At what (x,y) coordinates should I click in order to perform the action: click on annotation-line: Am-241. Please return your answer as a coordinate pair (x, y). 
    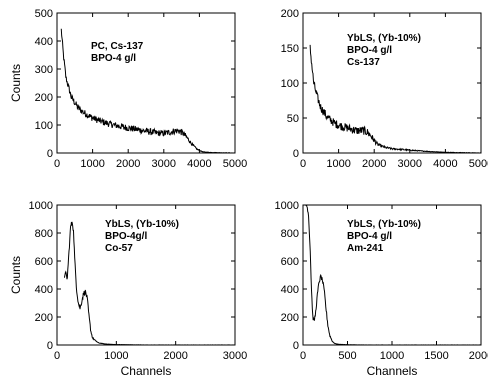
    Looking at the image, I should click on (365, 248).